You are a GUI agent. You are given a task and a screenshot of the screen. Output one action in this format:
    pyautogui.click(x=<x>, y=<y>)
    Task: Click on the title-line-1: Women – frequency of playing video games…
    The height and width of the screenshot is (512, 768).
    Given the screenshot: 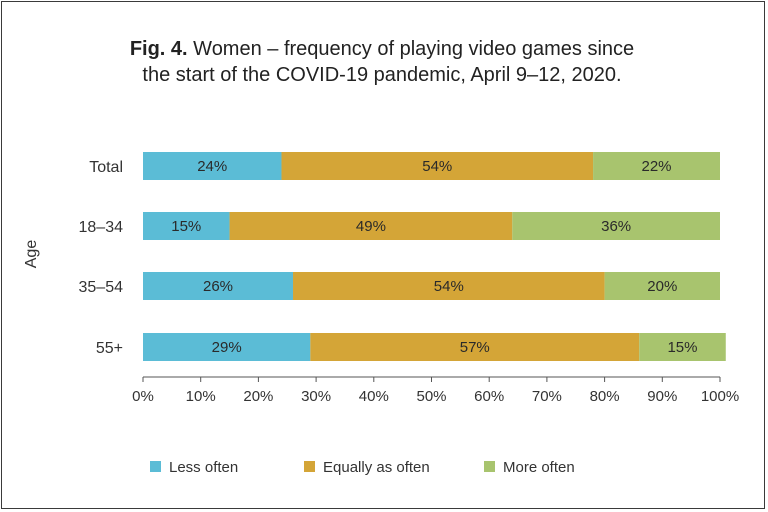 What is the action you would take?
    pyautogui.click(x=414, y=49)
    